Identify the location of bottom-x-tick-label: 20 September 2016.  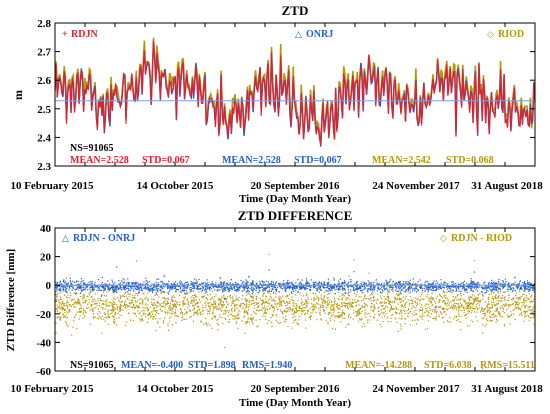
(295, 389).